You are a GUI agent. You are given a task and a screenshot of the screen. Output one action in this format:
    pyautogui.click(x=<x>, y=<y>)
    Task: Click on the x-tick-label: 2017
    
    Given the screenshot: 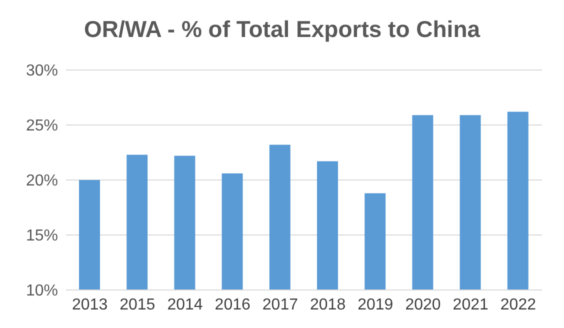 What is the action you would take?
    pyautogui.click(x=280, y=305)
    